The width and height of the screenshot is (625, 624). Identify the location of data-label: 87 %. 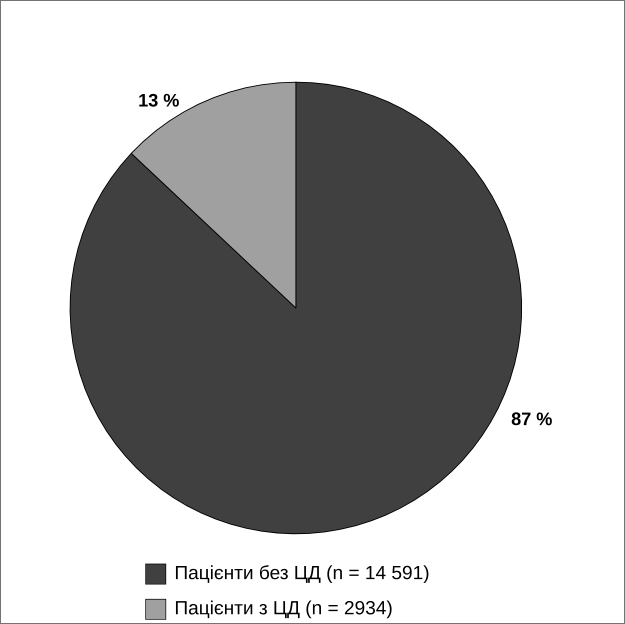
(532, 419).